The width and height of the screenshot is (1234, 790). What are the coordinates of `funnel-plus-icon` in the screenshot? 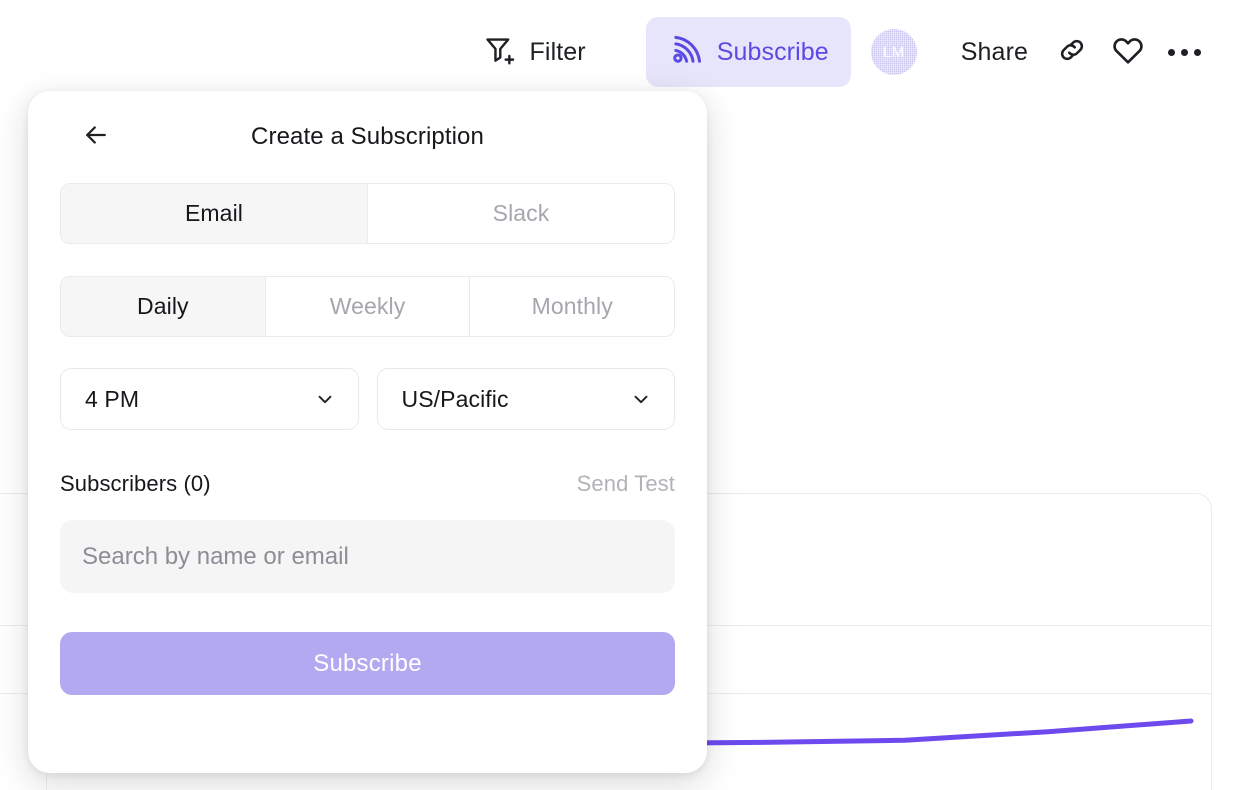 It's located at (500, 52).